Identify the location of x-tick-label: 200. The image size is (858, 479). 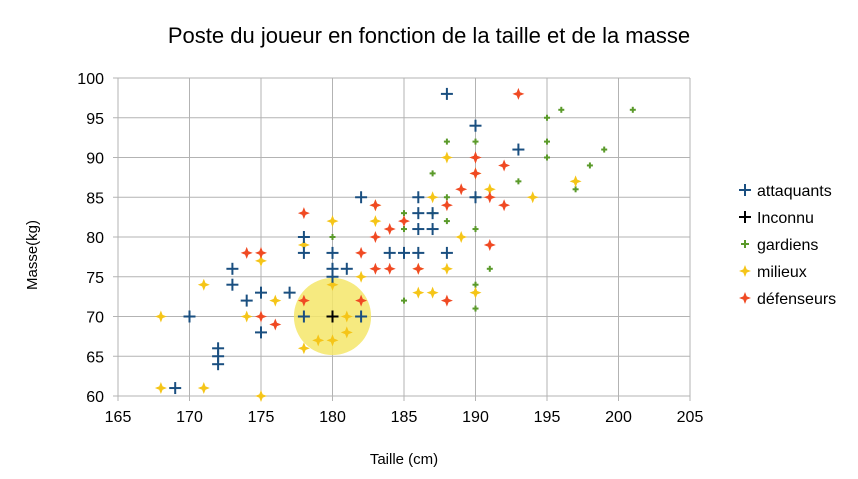
(618, 417).